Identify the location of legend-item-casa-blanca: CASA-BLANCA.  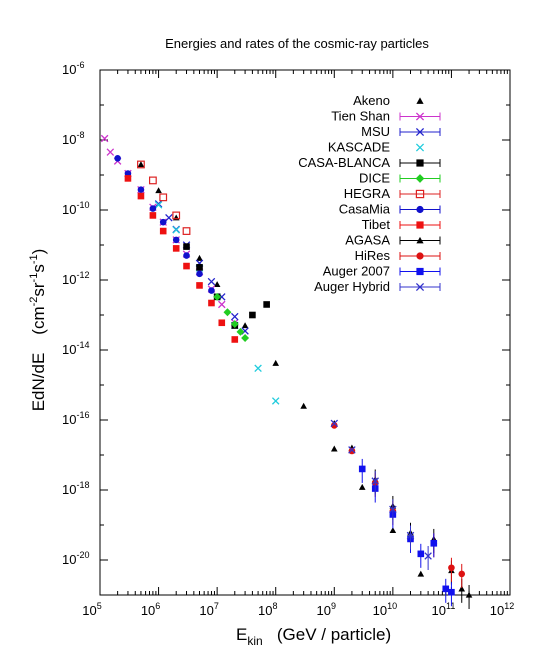
(369, 162).